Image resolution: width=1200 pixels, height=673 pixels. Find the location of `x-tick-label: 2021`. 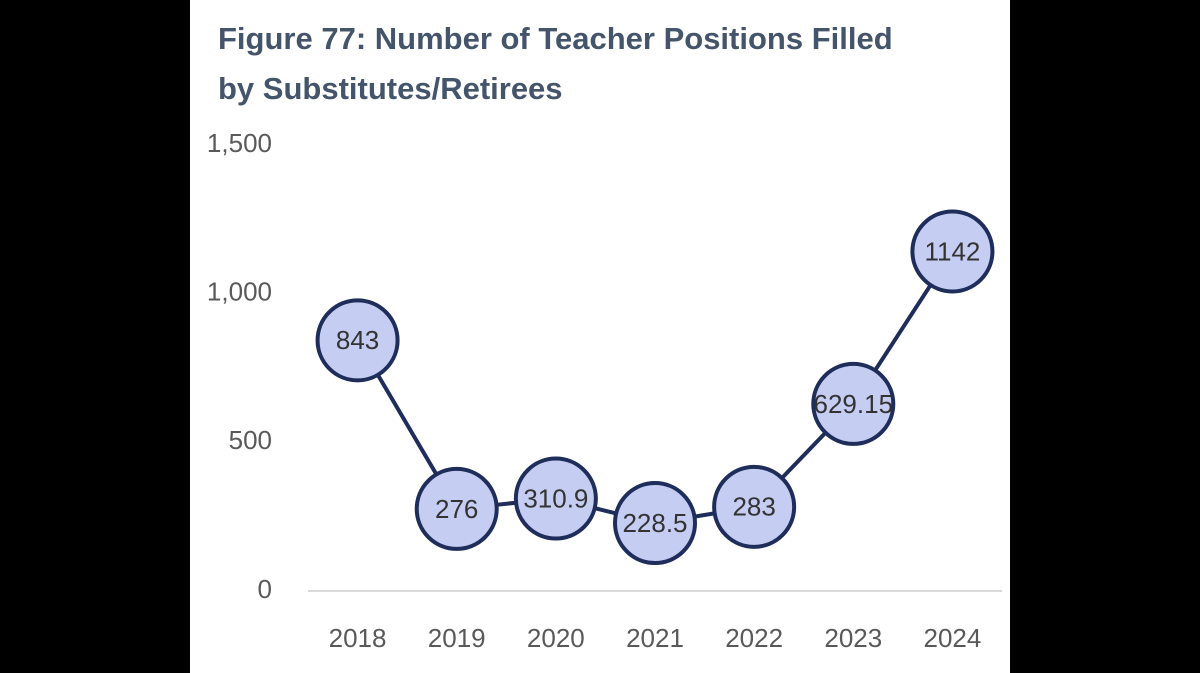

x-tick-label: 2021 is located at coordinates (655, 638).